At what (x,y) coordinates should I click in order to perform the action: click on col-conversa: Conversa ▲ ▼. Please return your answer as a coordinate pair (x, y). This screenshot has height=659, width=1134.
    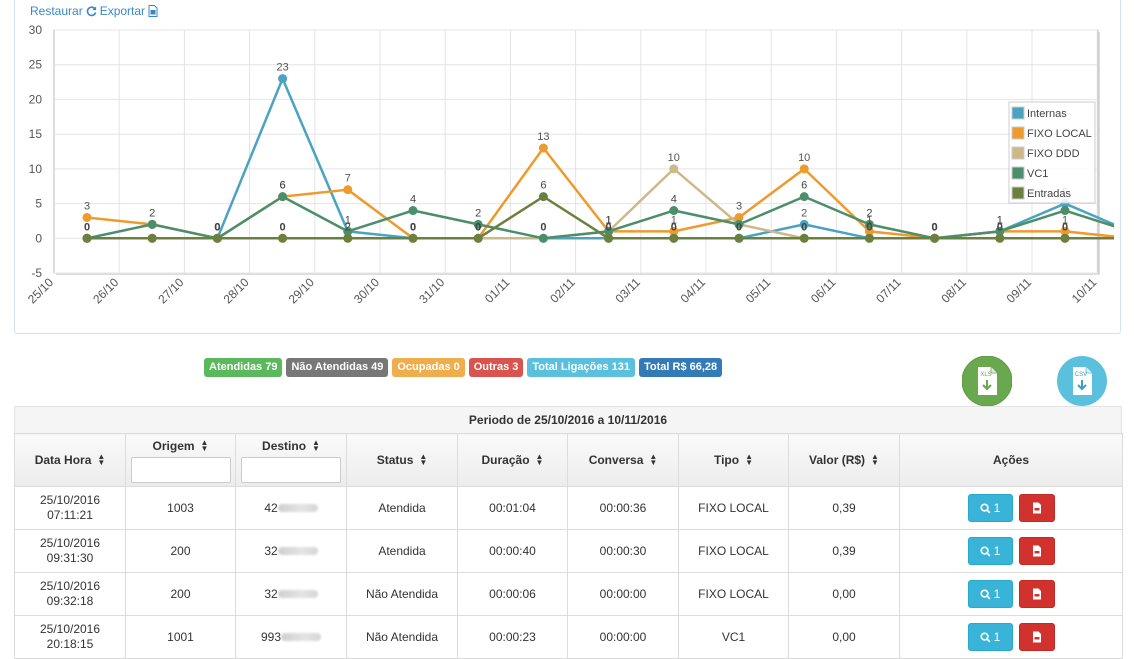
    Looking at the image, I should click on (623, 460).